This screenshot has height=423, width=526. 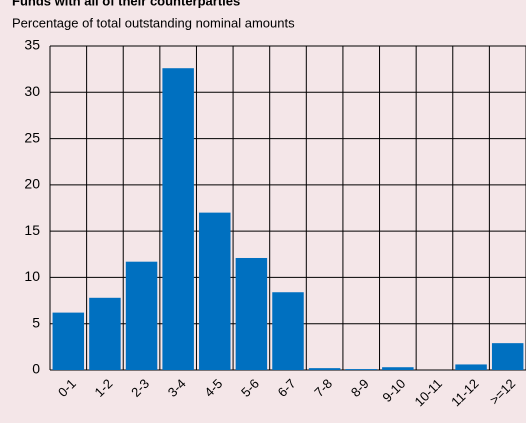 What do you see at coordinates (32, 91) in the screenshot?
I see `y-tick-label: 30` at bounding box center [32, 91].